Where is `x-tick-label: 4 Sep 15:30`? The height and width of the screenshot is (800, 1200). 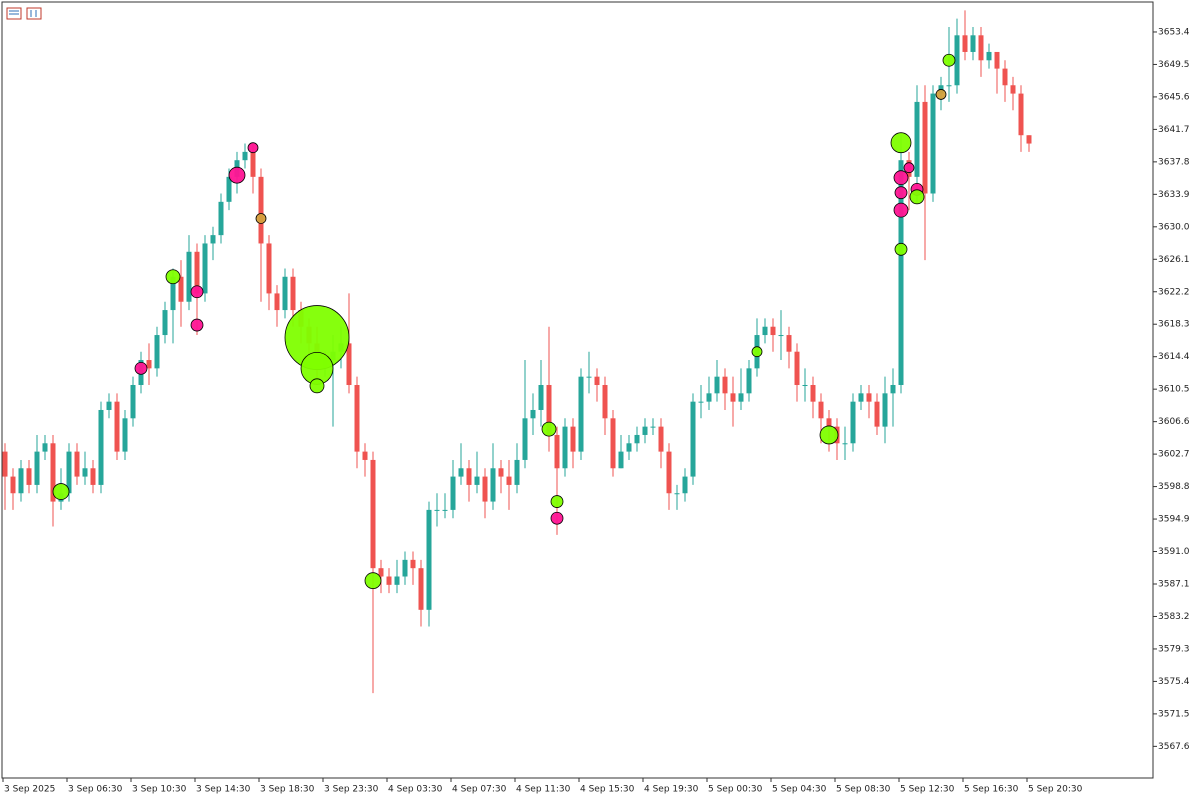 x-tick-label: 4 Sep 15:30 is located at coordinates (607, 790).